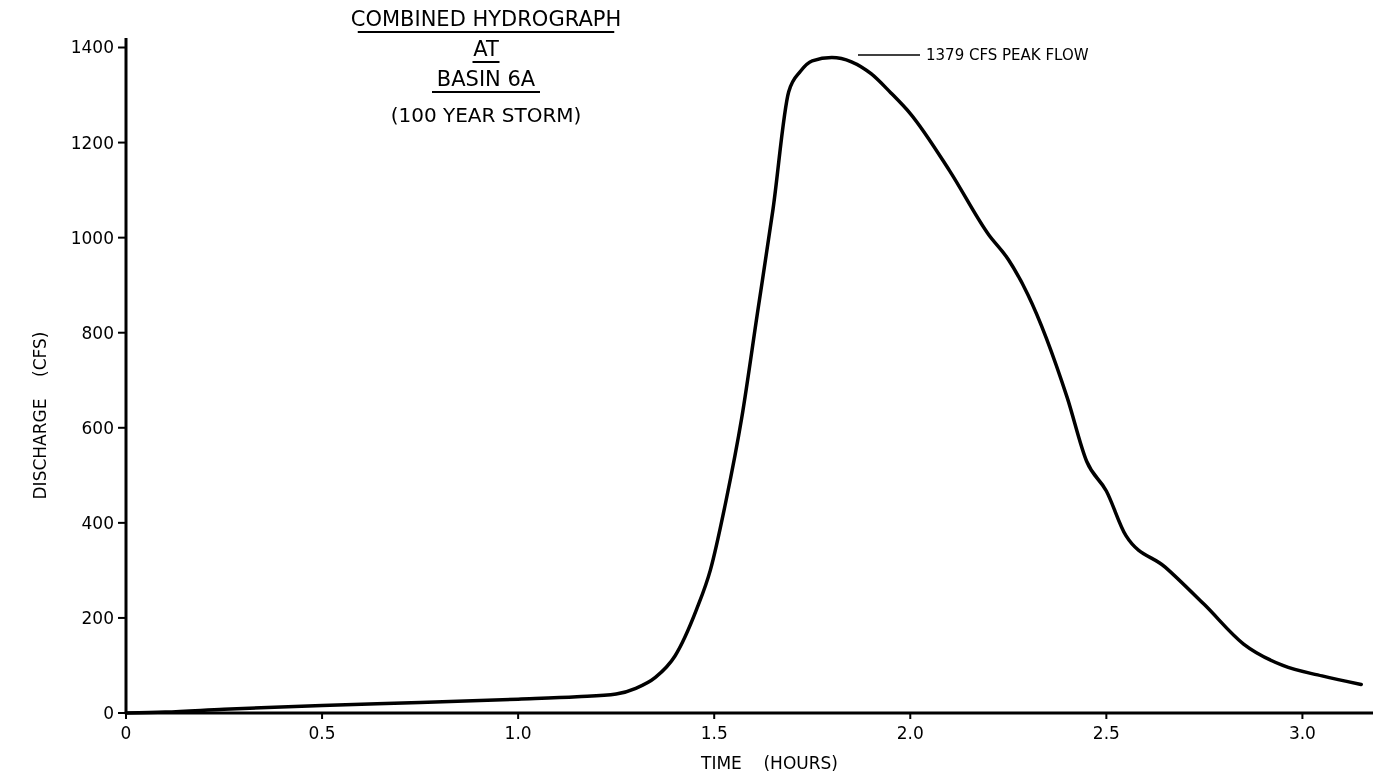 Image resolution: width=1395 pixels, height=781 pixels. Describe the element at coordinates (97, 427) in the screenshot. I see `y-tick-label: 600` at that location.